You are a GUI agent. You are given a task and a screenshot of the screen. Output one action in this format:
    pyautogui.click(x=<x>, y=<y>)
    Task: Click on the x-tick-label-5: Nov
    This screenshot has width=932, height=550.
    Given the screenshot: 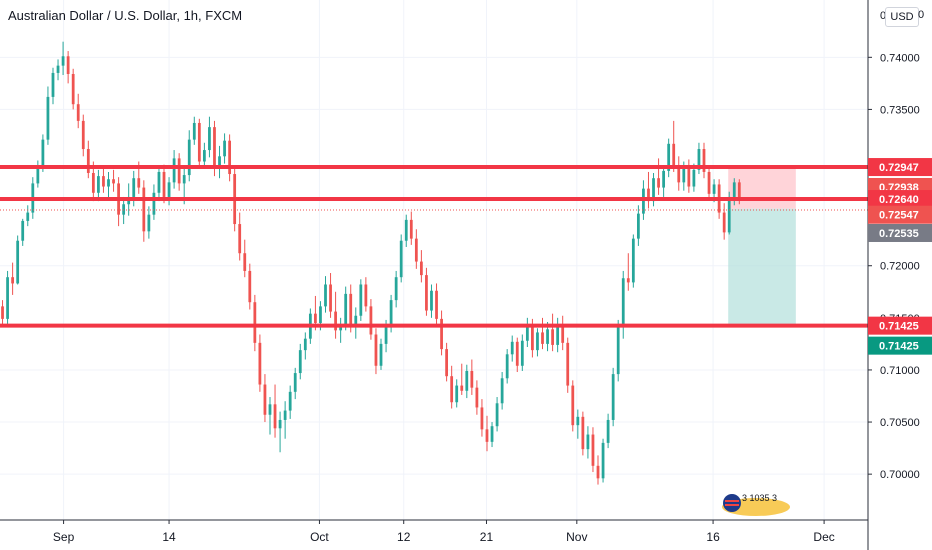 What is the action you would take?
    pyautogui.click(x=576, y=537)
    